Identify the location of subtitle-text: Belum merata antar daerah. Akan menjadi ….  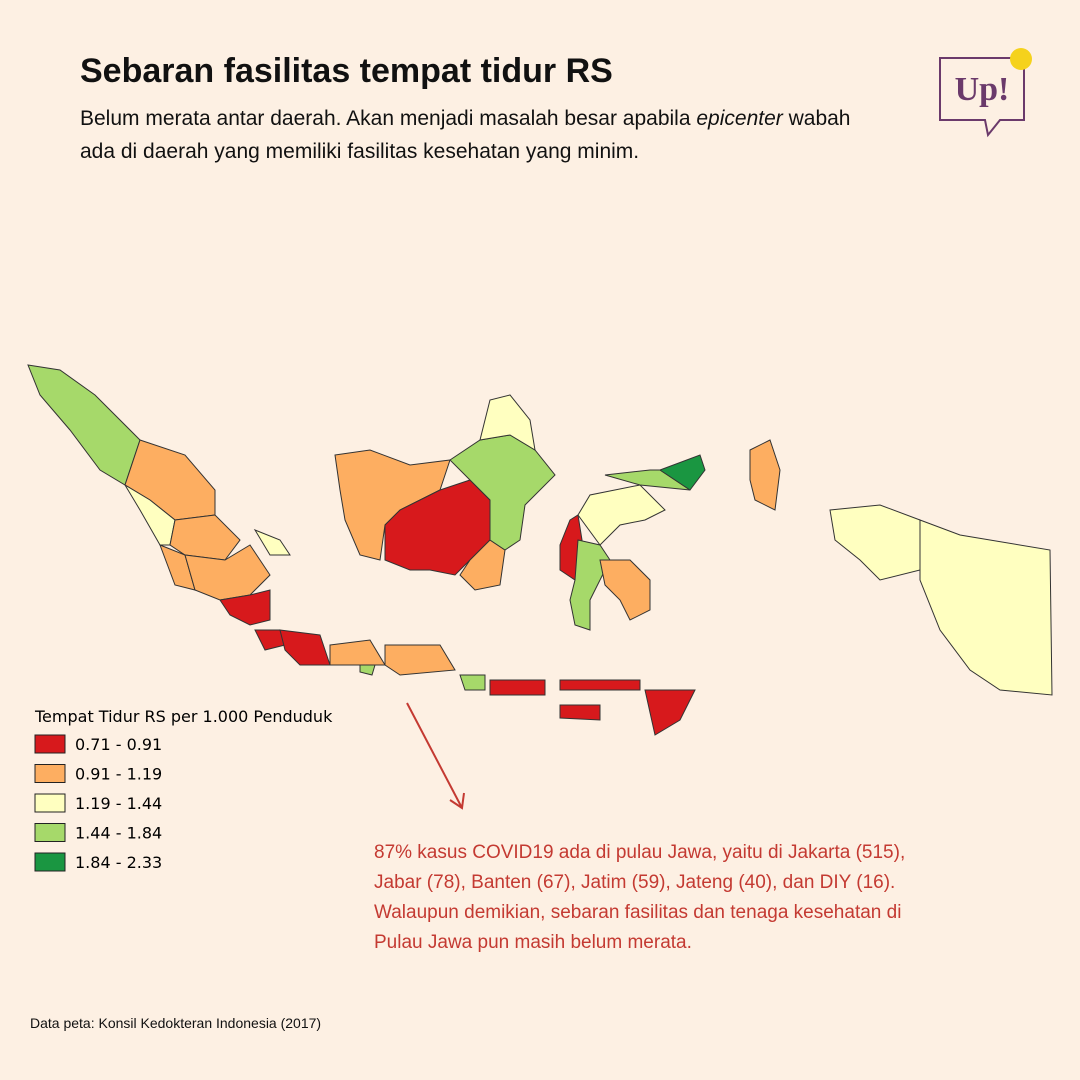
(388, 118).